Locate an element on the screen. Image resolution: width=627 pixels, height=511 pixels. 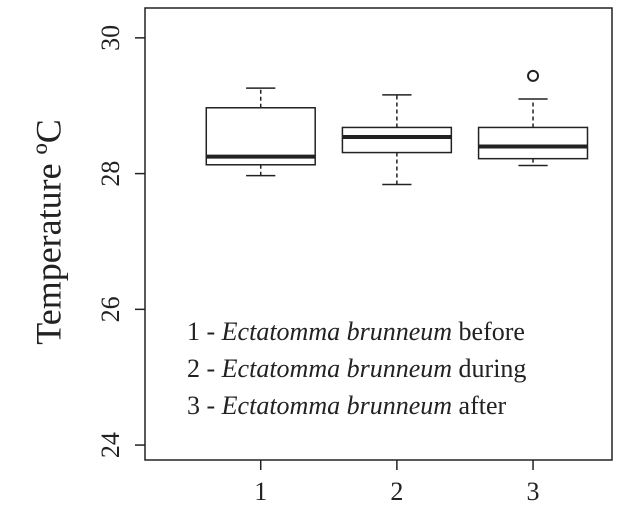
legend-item: 1 - Ectatomma brunneum before is located at coordinates (356, 331).